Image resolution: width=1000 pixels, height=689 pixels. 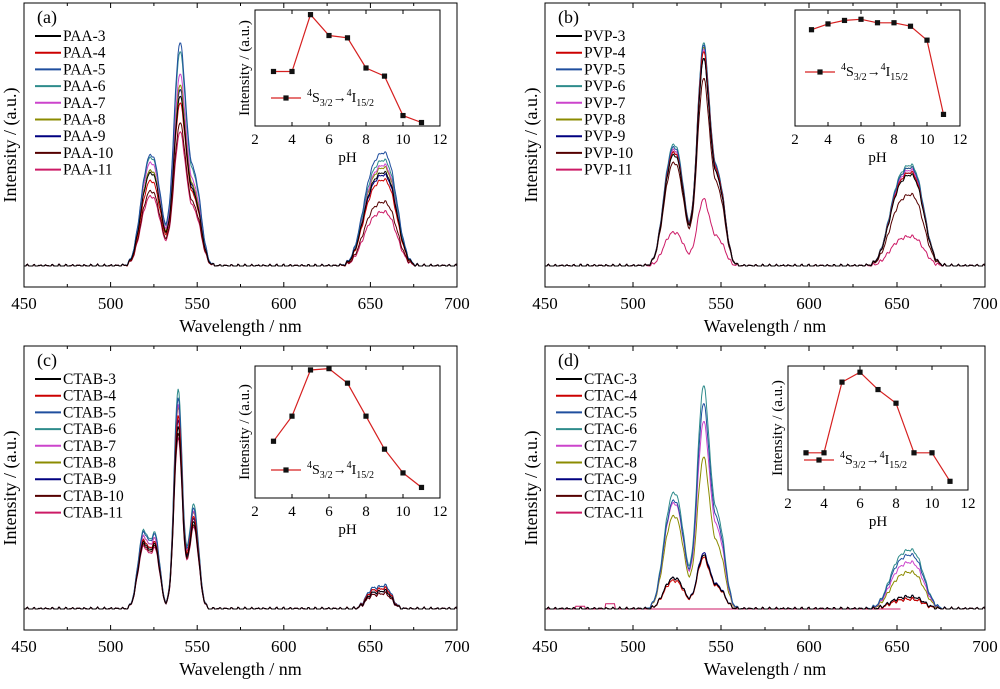 What do you see at coordinates (610, 479) in the screenshot?
I see `legend-label-CTAC-9: CTAC-9` at bounding box center [610, 479].